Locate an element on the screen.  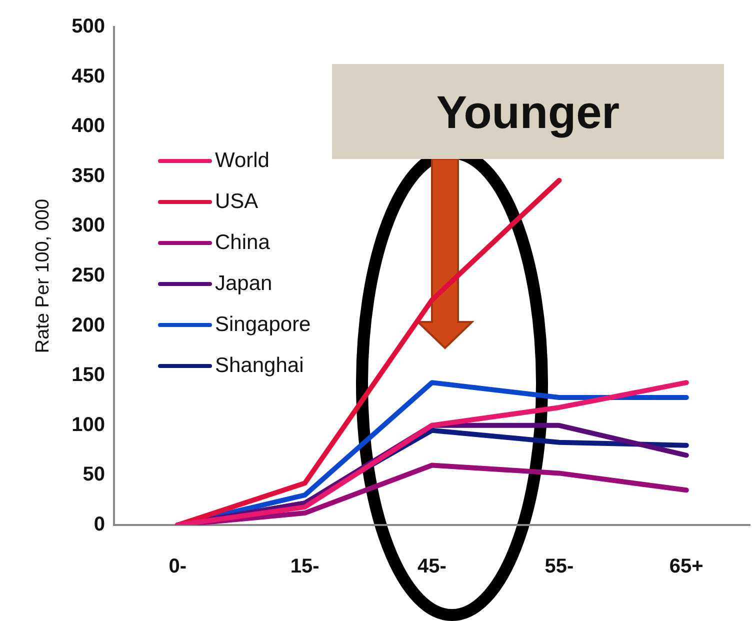
y-tick-label: 200 is located at coordinates (88, 325).